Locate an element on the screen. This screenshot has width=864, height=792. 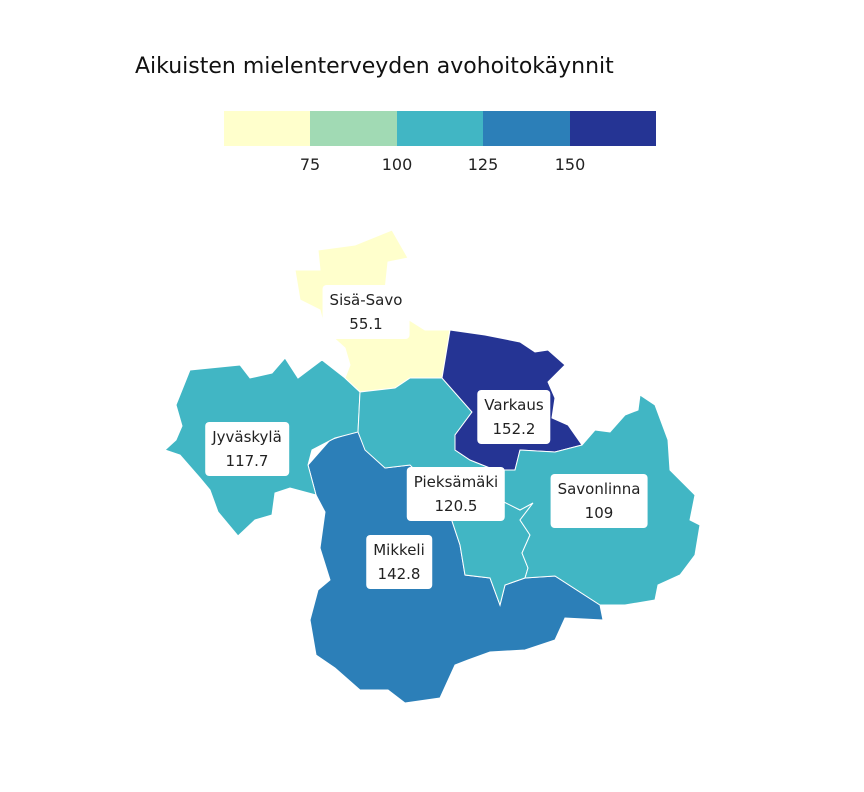
region-label-pieksamaki: Pieksämäki 120.5 is located at coordinates (456, 494).